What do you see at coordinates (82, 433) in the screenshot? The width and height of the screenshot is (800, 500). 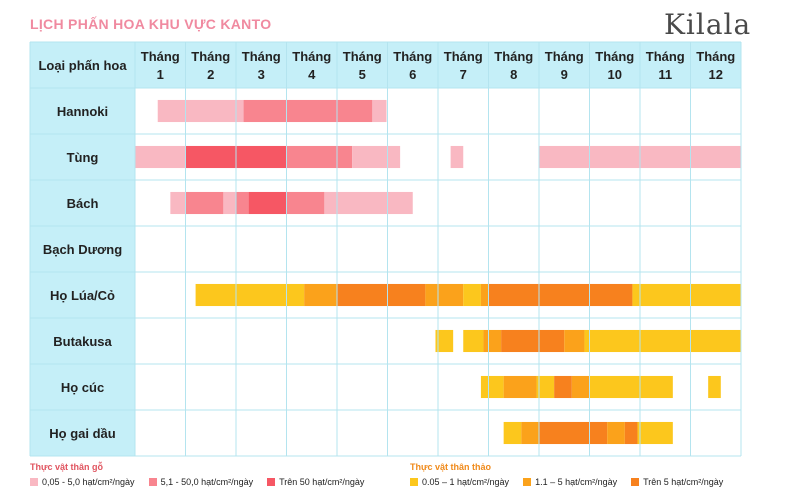 I see `row-label: Họ gai dầu` at bounding box center [82, 433].